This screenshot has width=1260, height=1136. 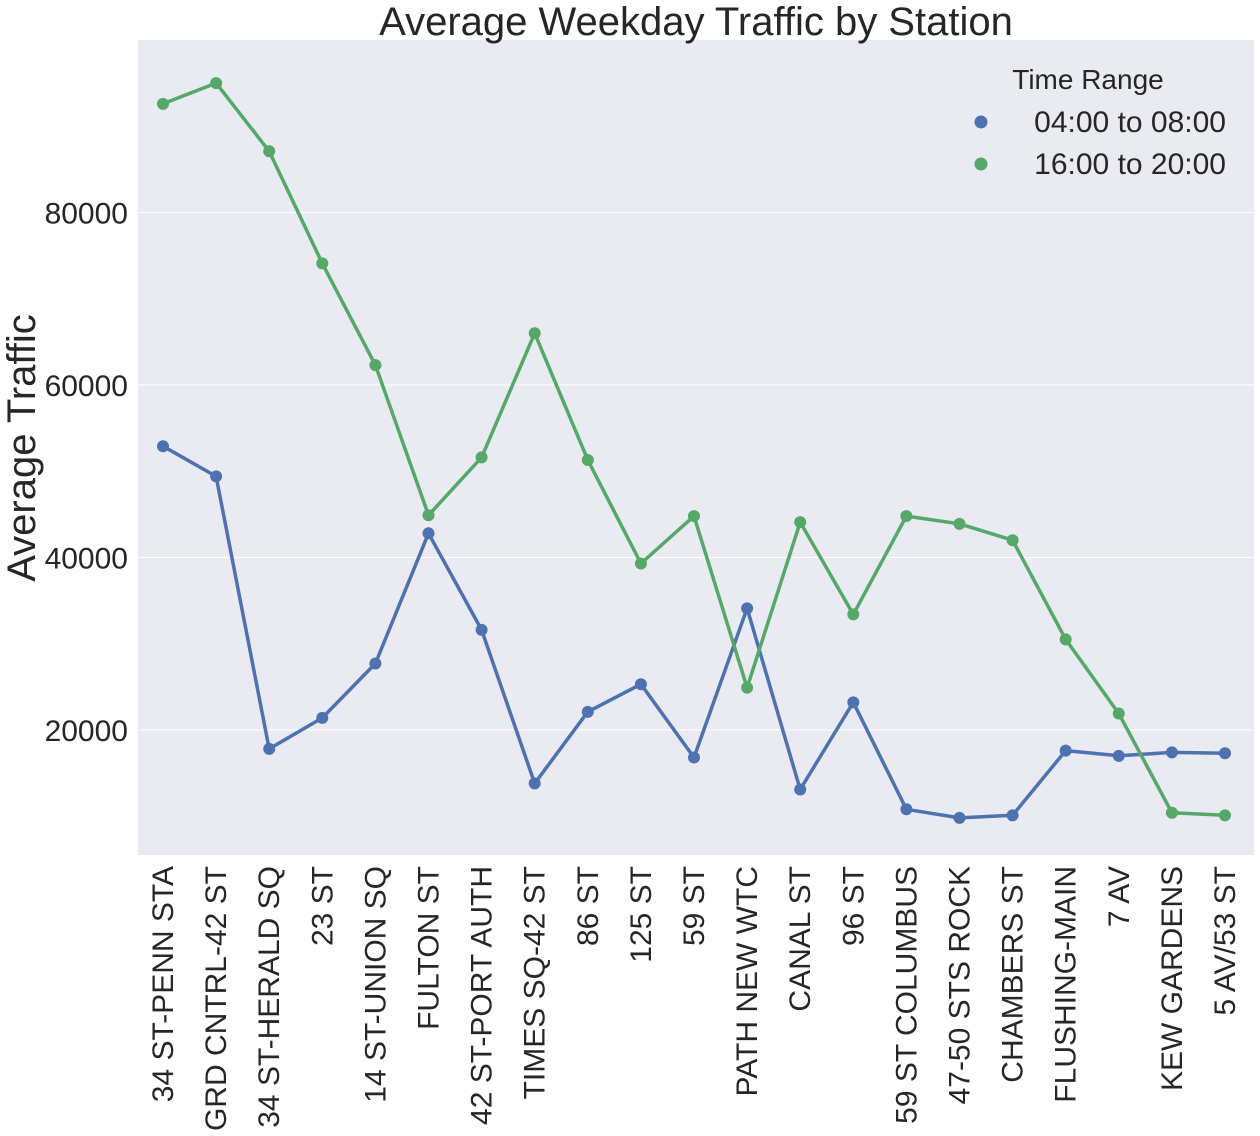 I want to click on x-tick-label: PATH NEW WTC, so click(x=747, y=981).